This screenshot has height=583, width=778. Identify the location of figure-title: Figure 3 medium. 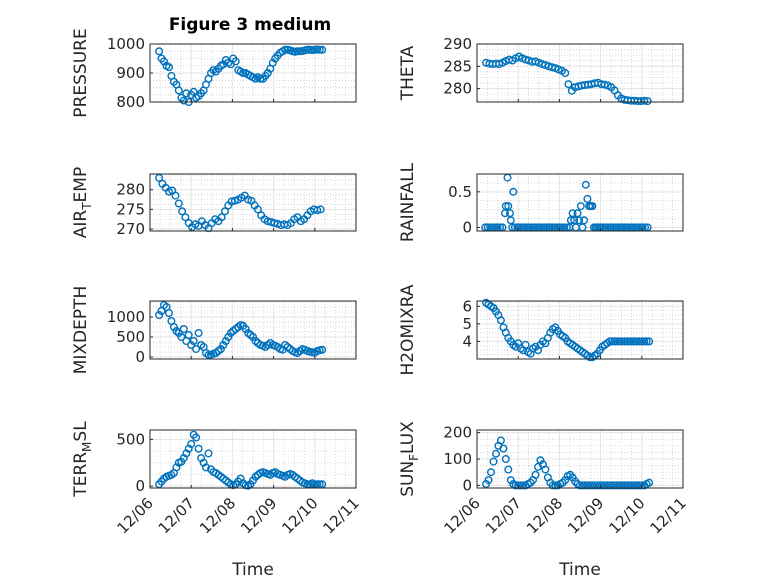
(250, 25).